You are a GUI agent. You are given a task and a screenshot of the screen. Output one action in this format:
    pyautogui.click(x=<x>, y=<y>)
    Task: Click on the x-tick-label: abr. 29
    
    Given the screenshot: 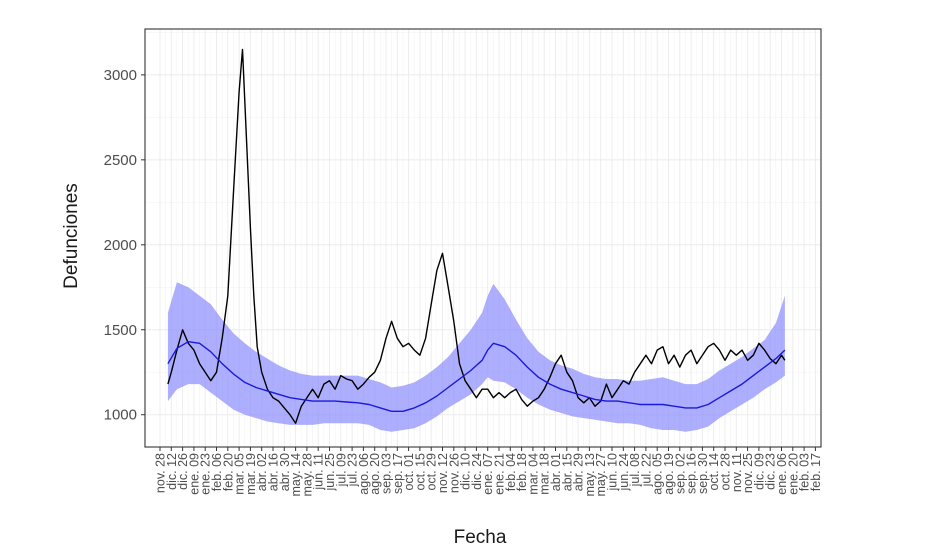 What is the action you would take?
    pyautogui.click(x=579, y=472)
    